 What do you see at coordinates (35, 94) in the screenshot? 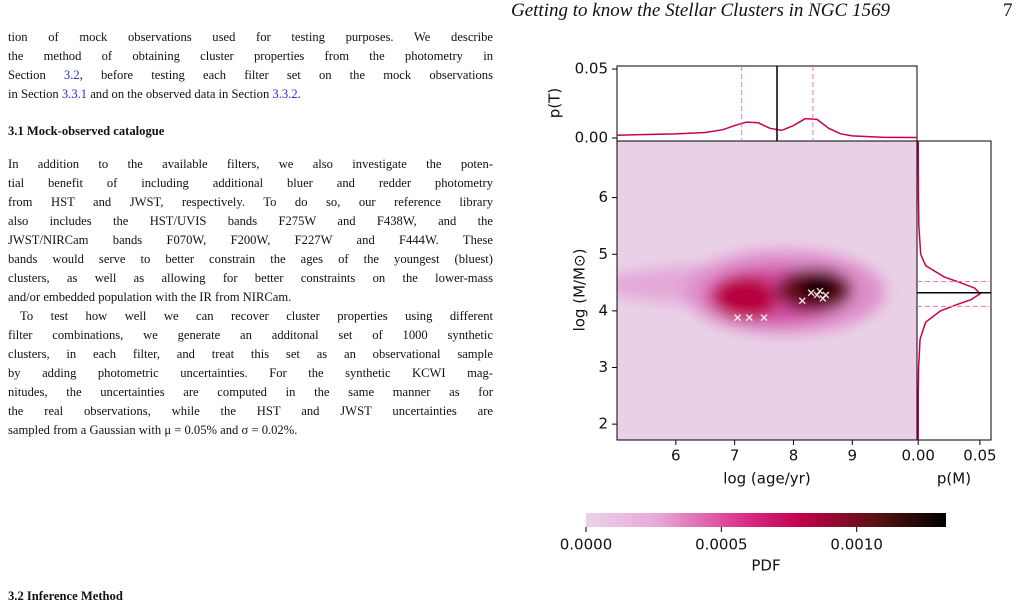
I see `text-run: in Section` at bounding box center [35, 94].